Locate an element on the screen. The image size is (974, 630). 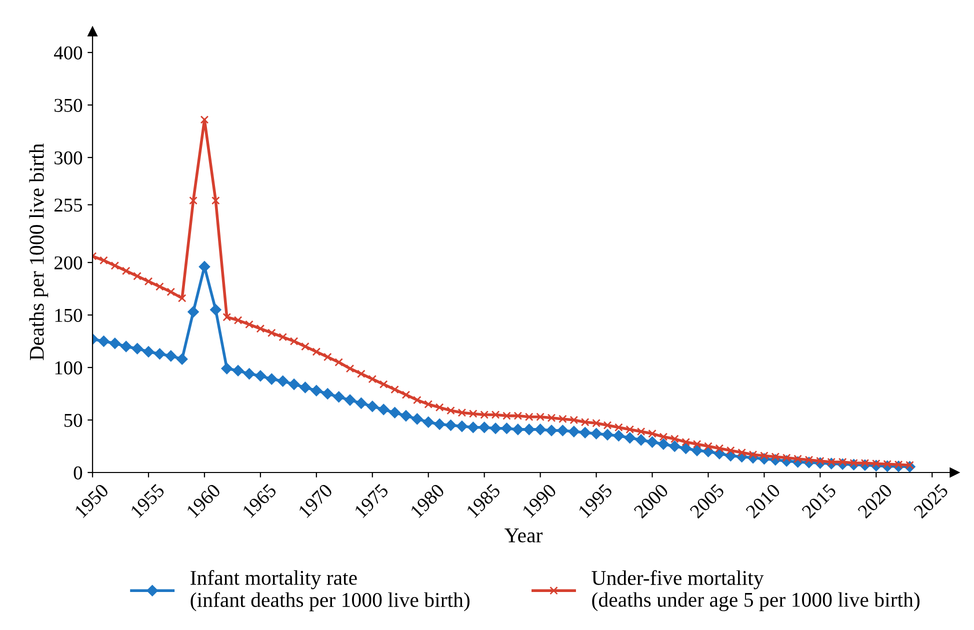
y-tick-label: 350 is located at coordinates (68, 105).